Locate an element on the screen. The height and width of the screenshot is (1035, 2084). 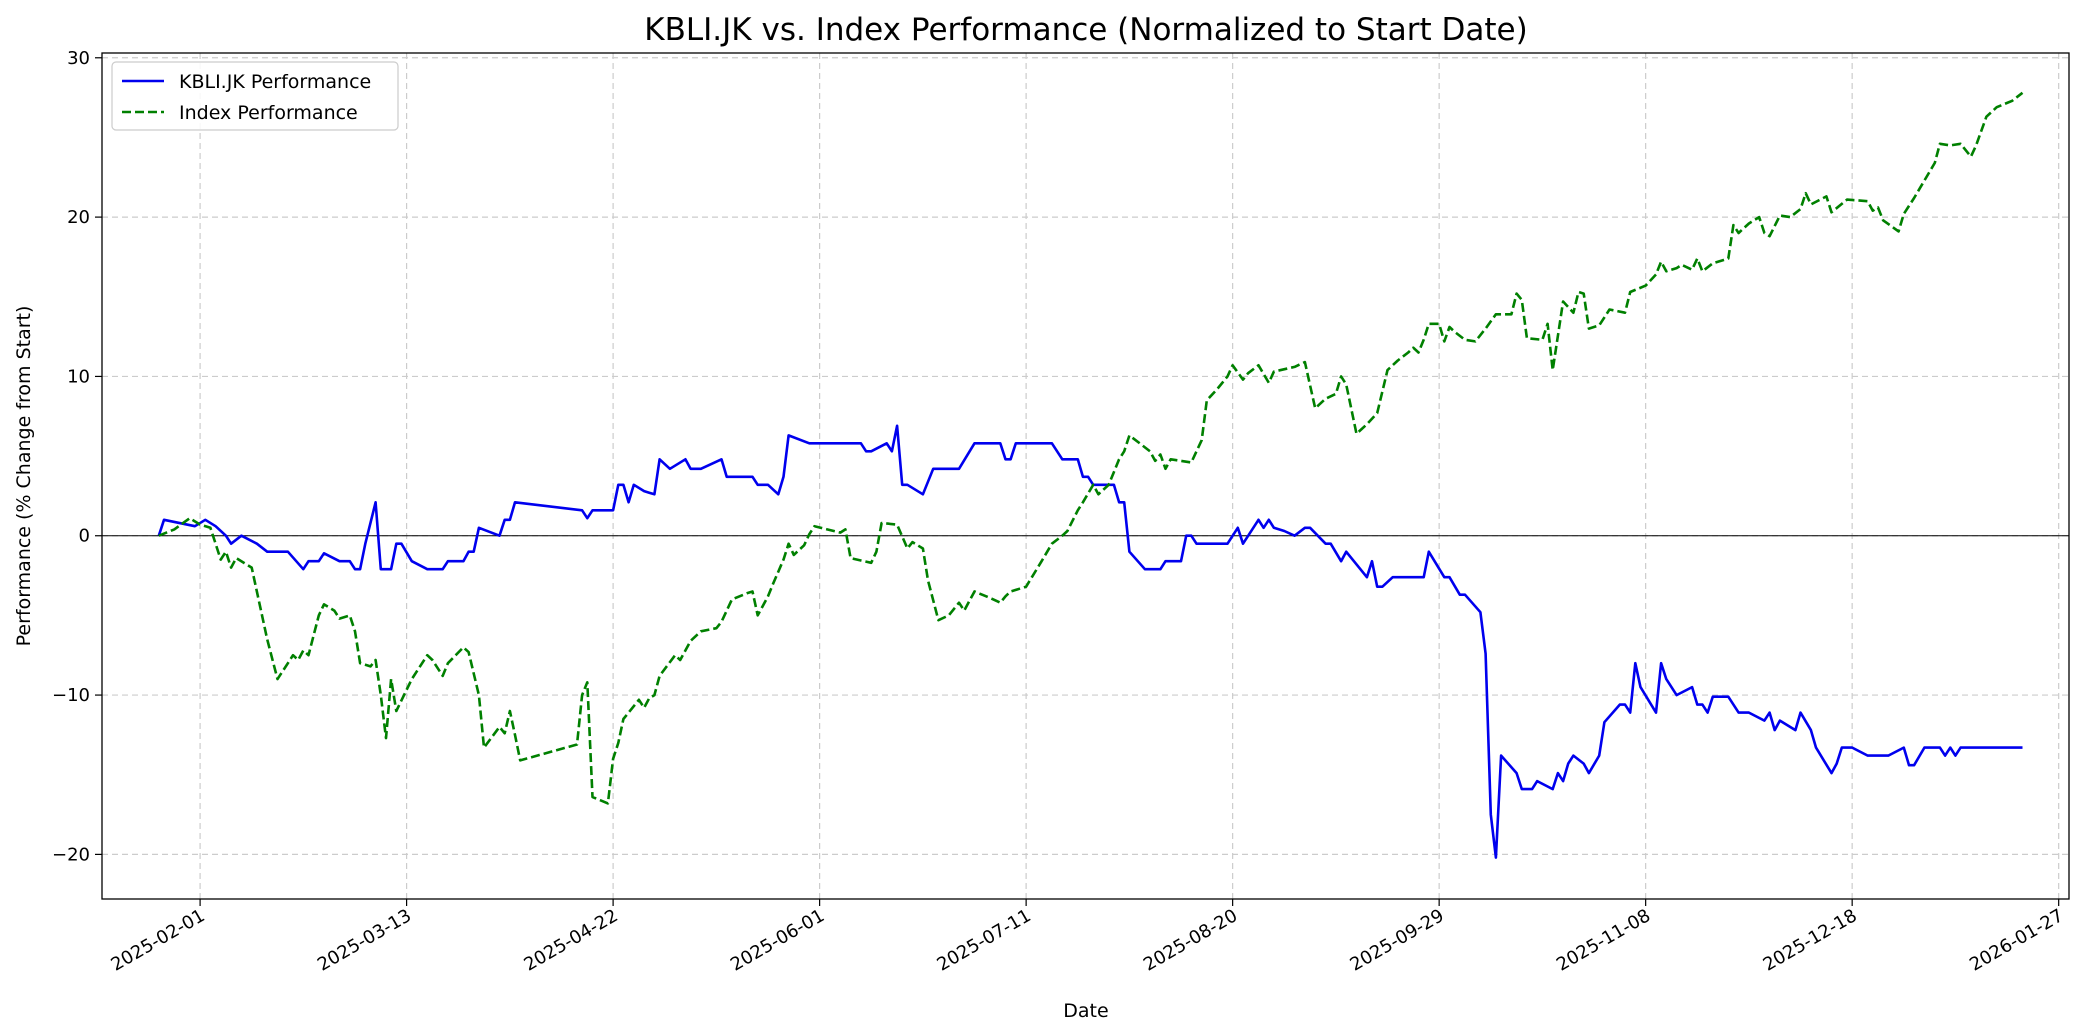
y-tick-label: −10 is located at coordinates (71, 695).